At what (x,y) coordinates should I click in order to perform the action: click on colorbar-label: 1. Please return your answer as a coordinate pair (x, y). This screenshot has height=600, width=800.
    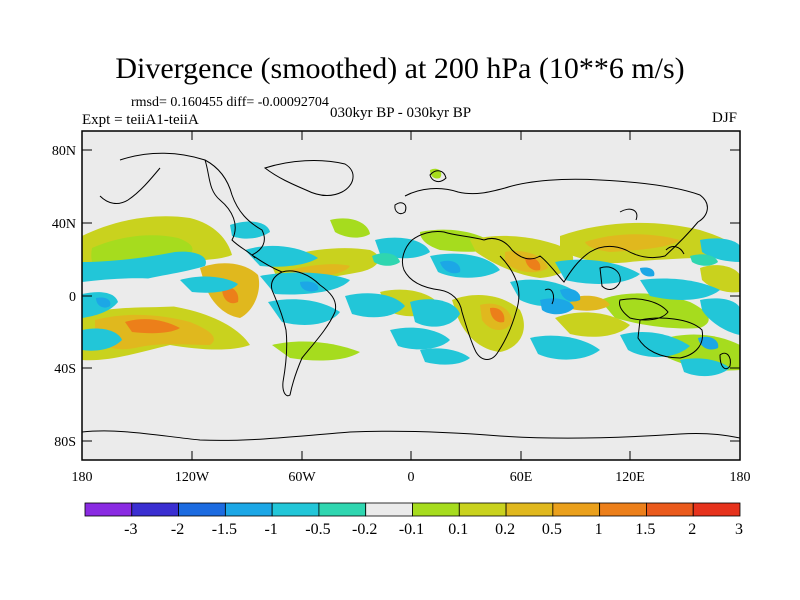
    Looking at the image, I should click on (599, 529).